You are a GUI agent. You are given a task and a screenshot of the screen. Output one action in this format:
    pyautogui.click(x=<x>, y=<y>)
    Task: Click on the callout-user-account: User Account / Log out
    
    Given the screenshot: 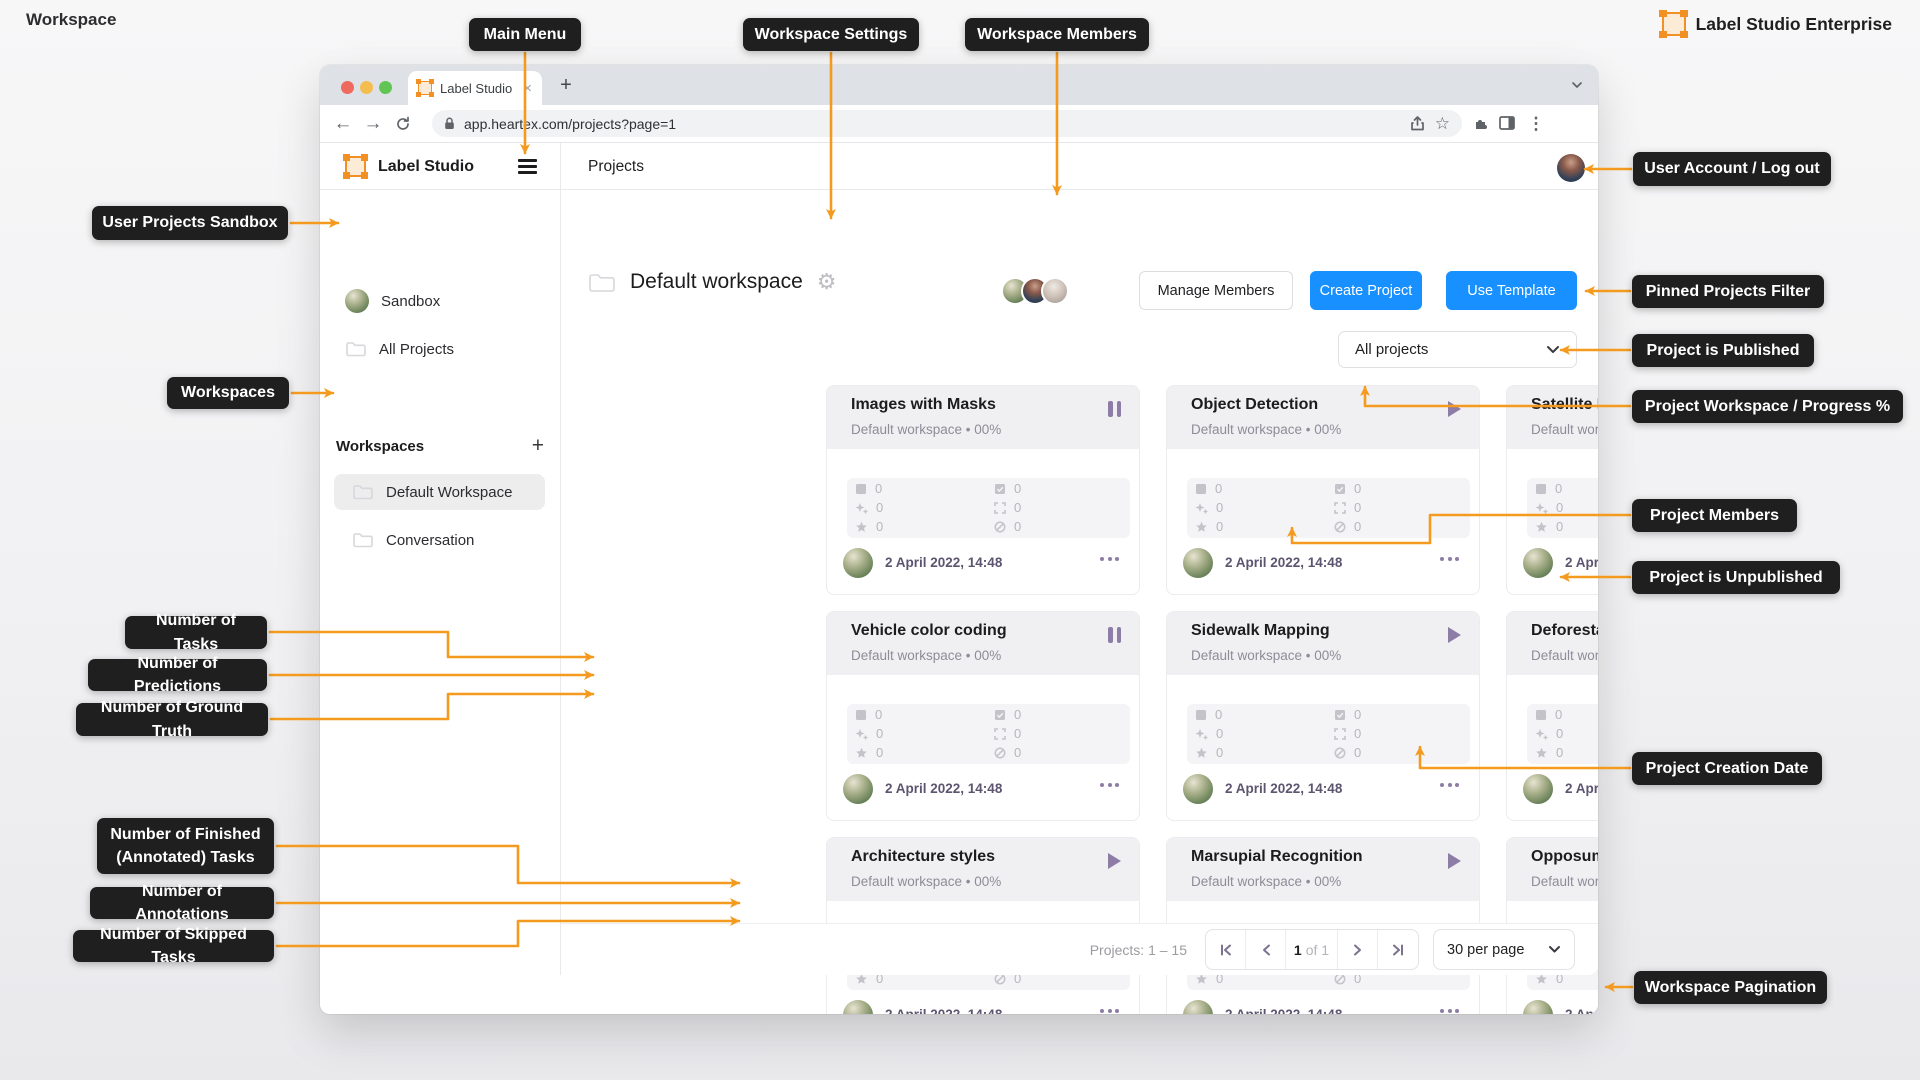 What is the action you would take?
    pyautogui.click(x=1732, y=169)
    